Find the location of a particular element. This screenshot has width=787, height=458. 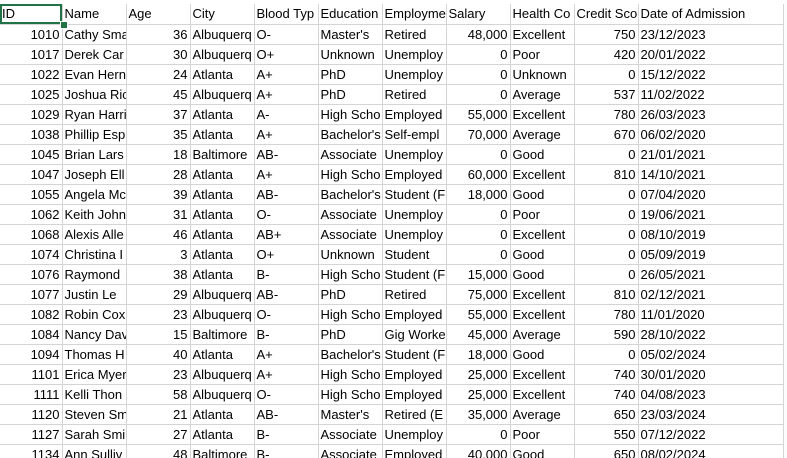

cell-credit-score: 537 is located at coordinates (606, 94).